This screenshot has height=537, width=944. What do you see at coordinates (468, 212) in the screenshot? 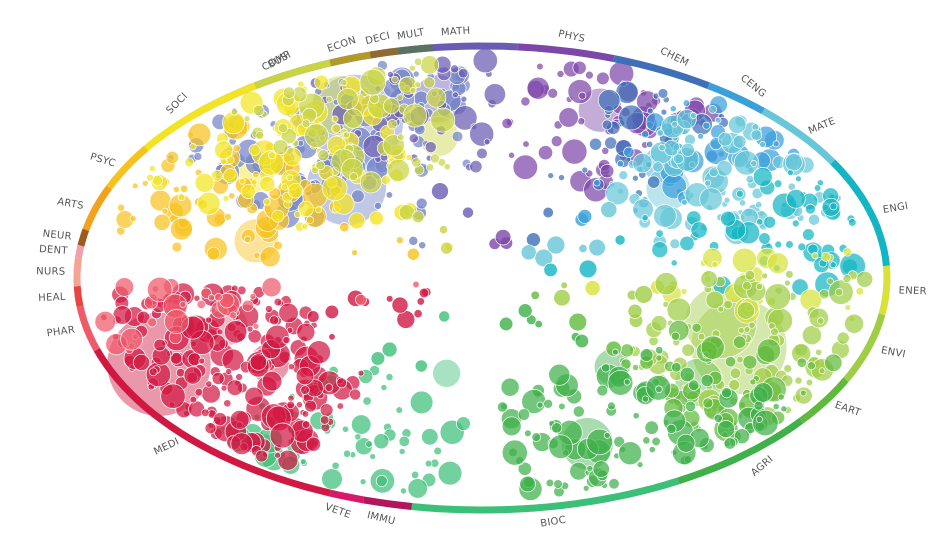
I see `bubble-inner-math` at bounding box center [468, 212].